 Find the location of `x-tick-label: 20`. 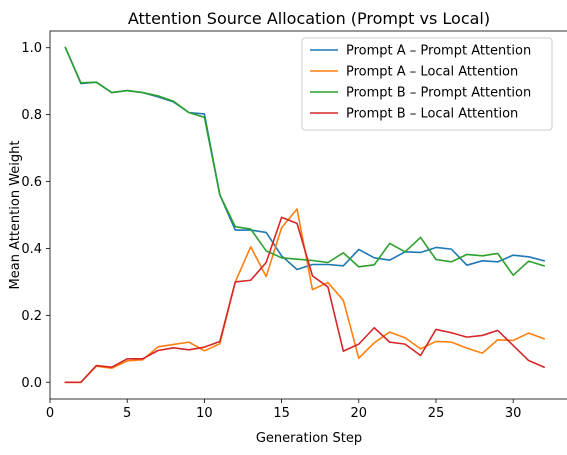

x-tick-label: 20 is located at coordinates (359, 413).